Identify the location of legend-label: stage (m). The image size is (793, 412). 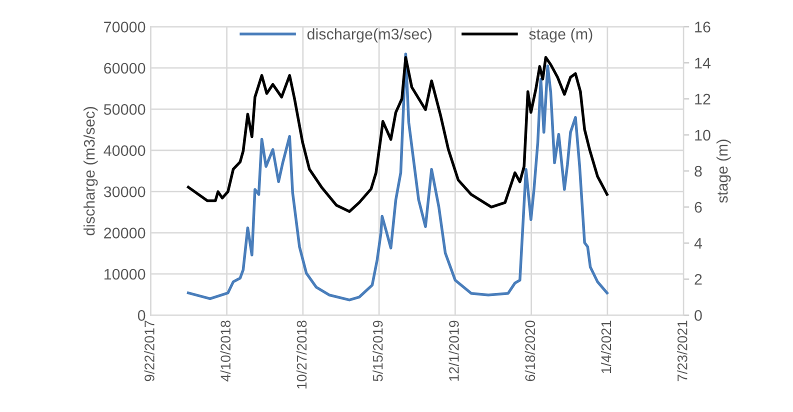
(560, 35).